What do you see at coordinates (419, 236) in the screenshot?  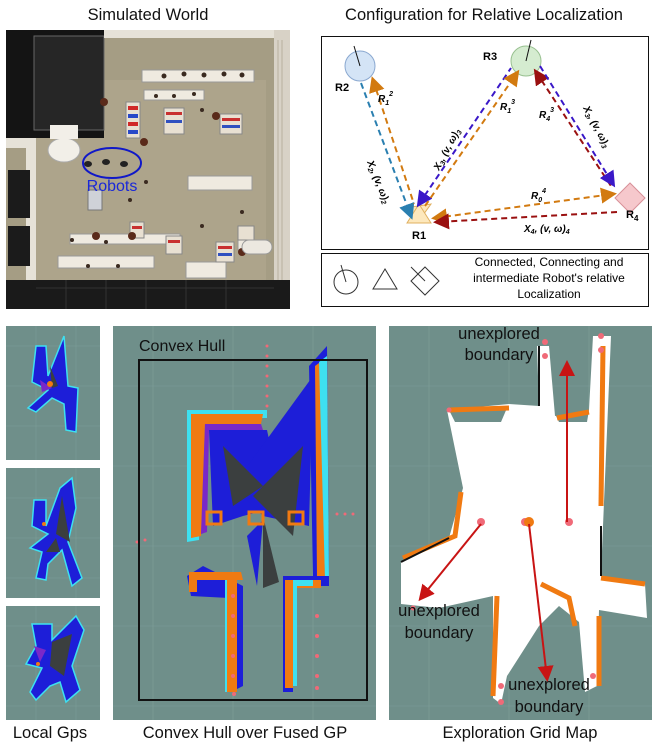 I see `label-r1: R1` at bounding box center [419, 236].